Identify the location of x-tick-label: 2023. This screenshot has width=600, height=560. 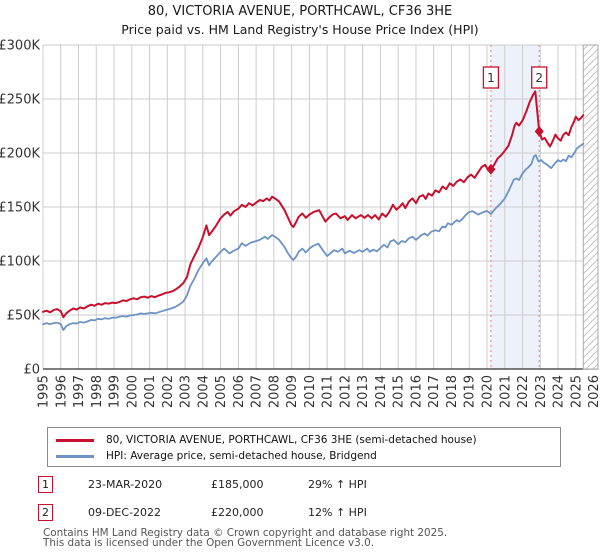
(541, 391).